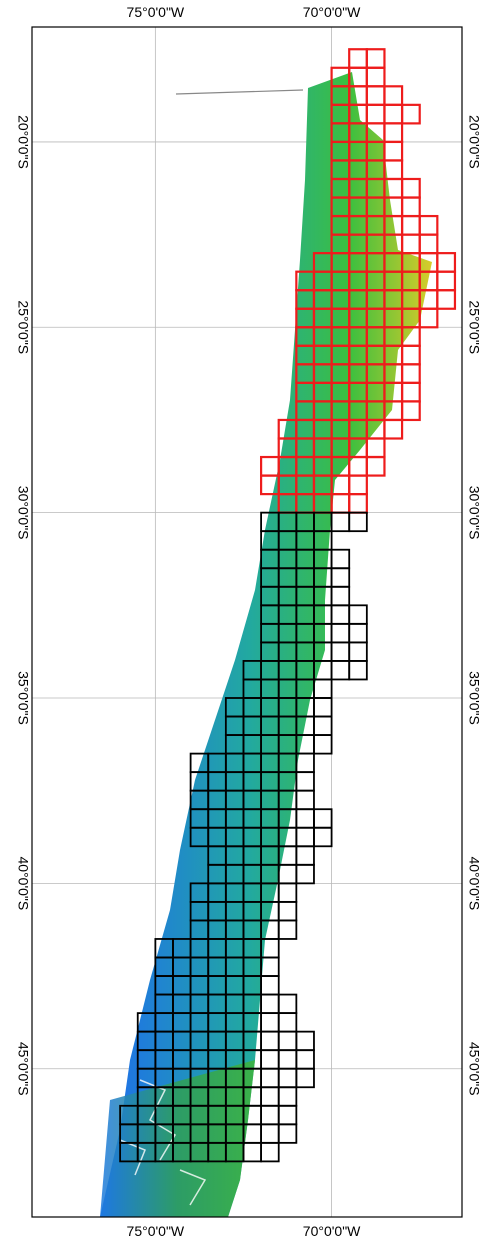  What do you see at coordinates (474, 883) in the screenshot?
I see `y-tick-label-right: 40°0'0"S` at bounding box center [474, 883].